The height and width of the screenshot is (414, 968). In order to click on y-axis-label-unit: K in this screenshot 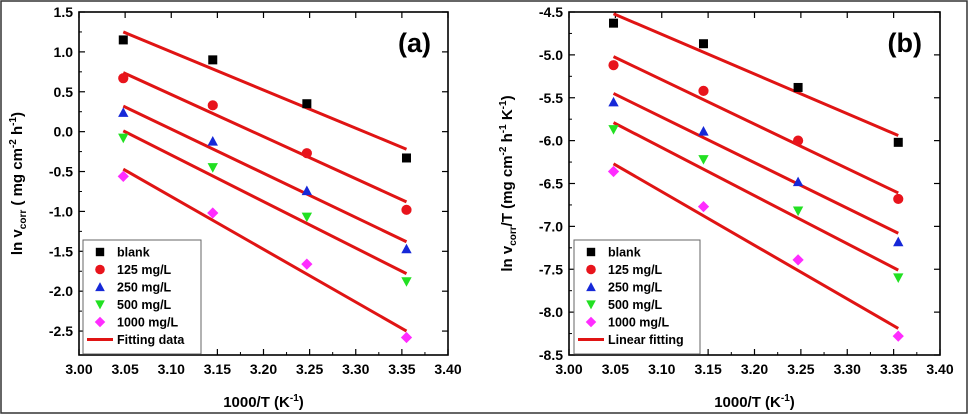, I will do `click(507, 116)`.